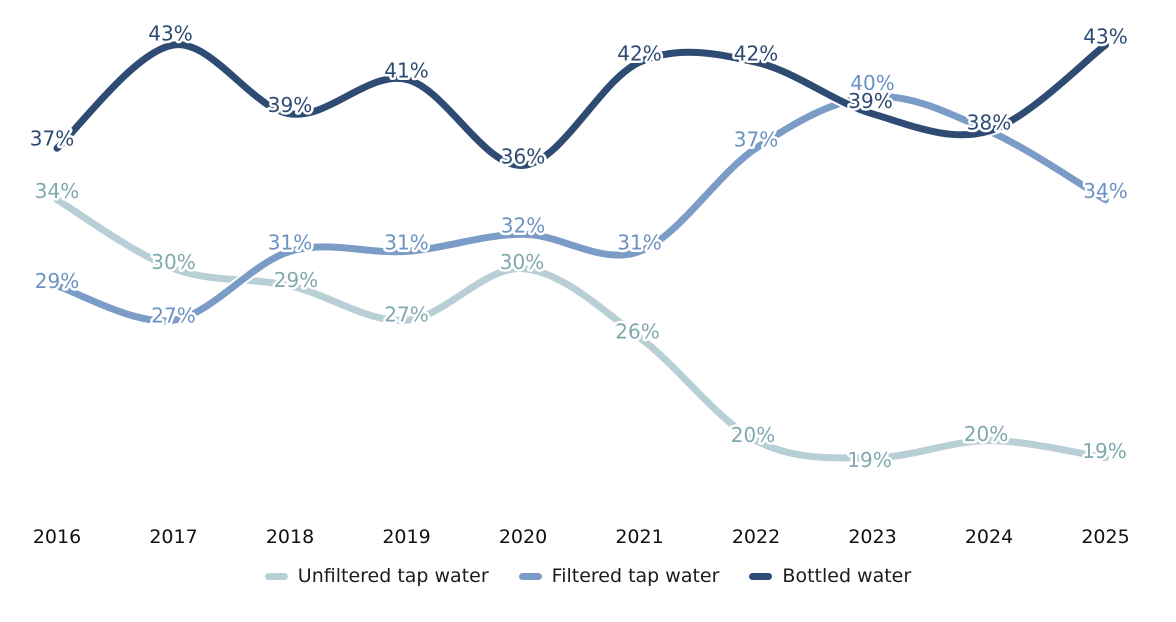  Describe the element at coordinates (989, 122) in the screenshot. I see `data-label-2-2024: 38%` at that location.